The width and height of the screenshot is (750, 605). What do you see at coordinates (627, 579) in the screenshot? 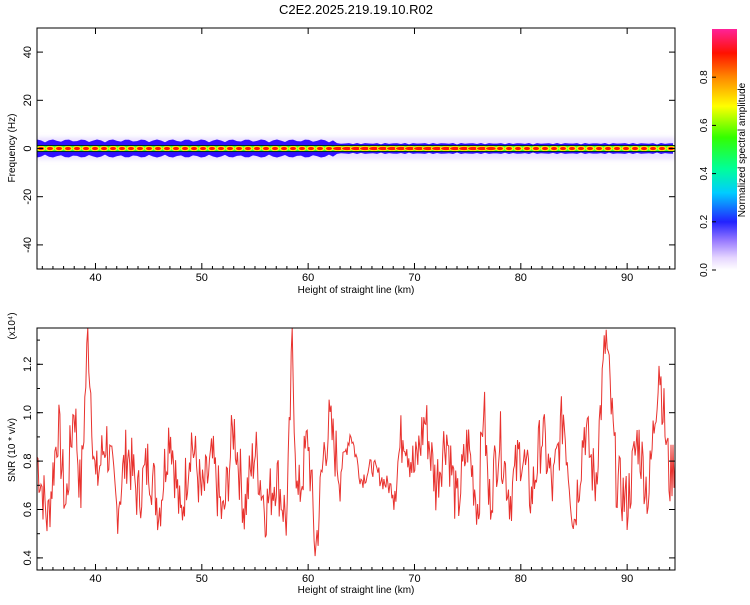
I see `snr-xtick-label: 90` at bounding box center [627, 579].